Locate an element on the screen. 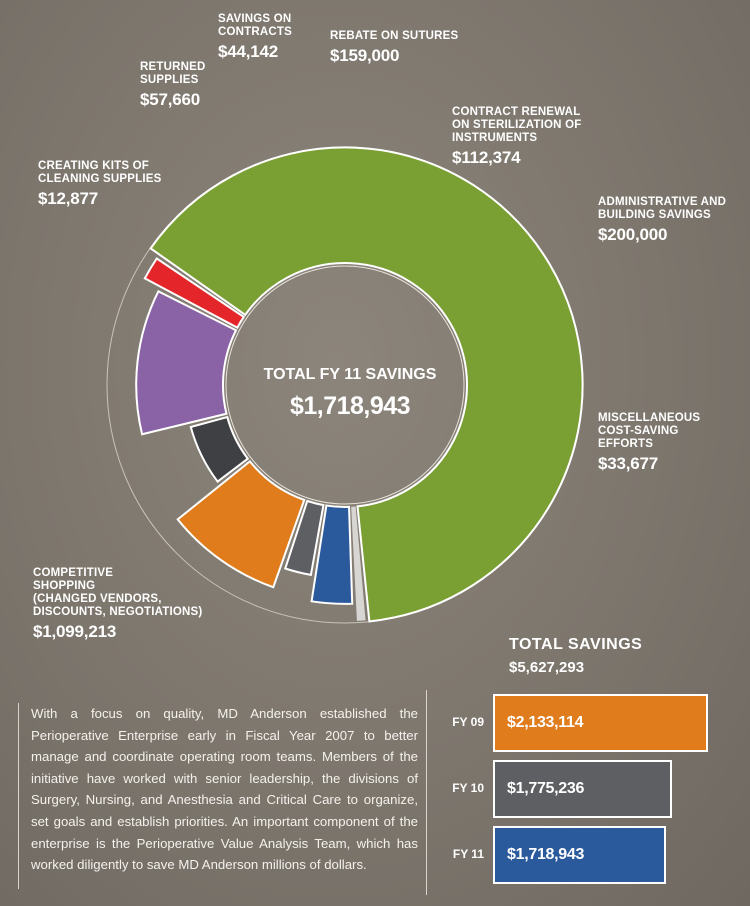 Image resolution: width=750 pixels, height=906 pixels. fy09-value: $2,133,114 is located at coordinates (545, 722).